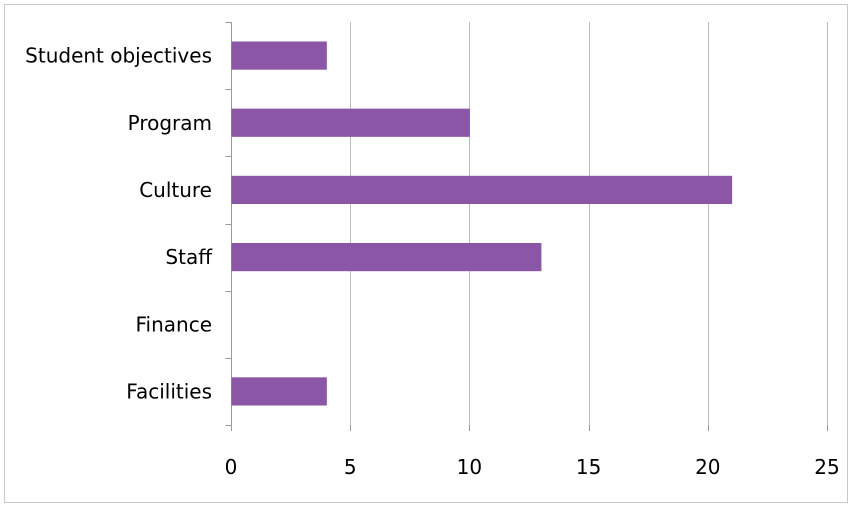 The width and height of the screenshot is (851, 508). I want to click on x-tick-label: 15, so click(588, 467).